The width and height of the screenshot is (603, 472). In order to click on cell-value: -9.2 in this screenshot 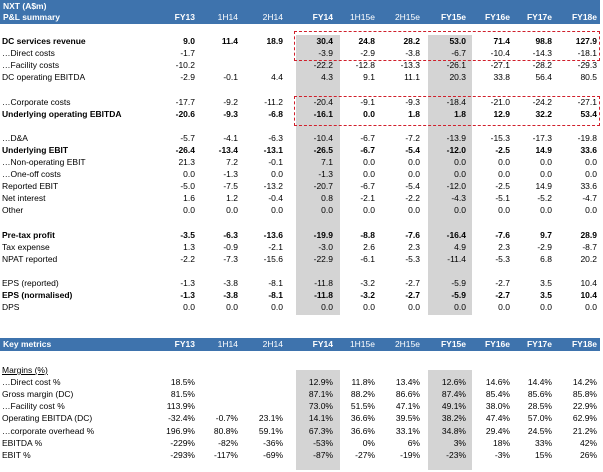, I will do `click(230, 101)`.